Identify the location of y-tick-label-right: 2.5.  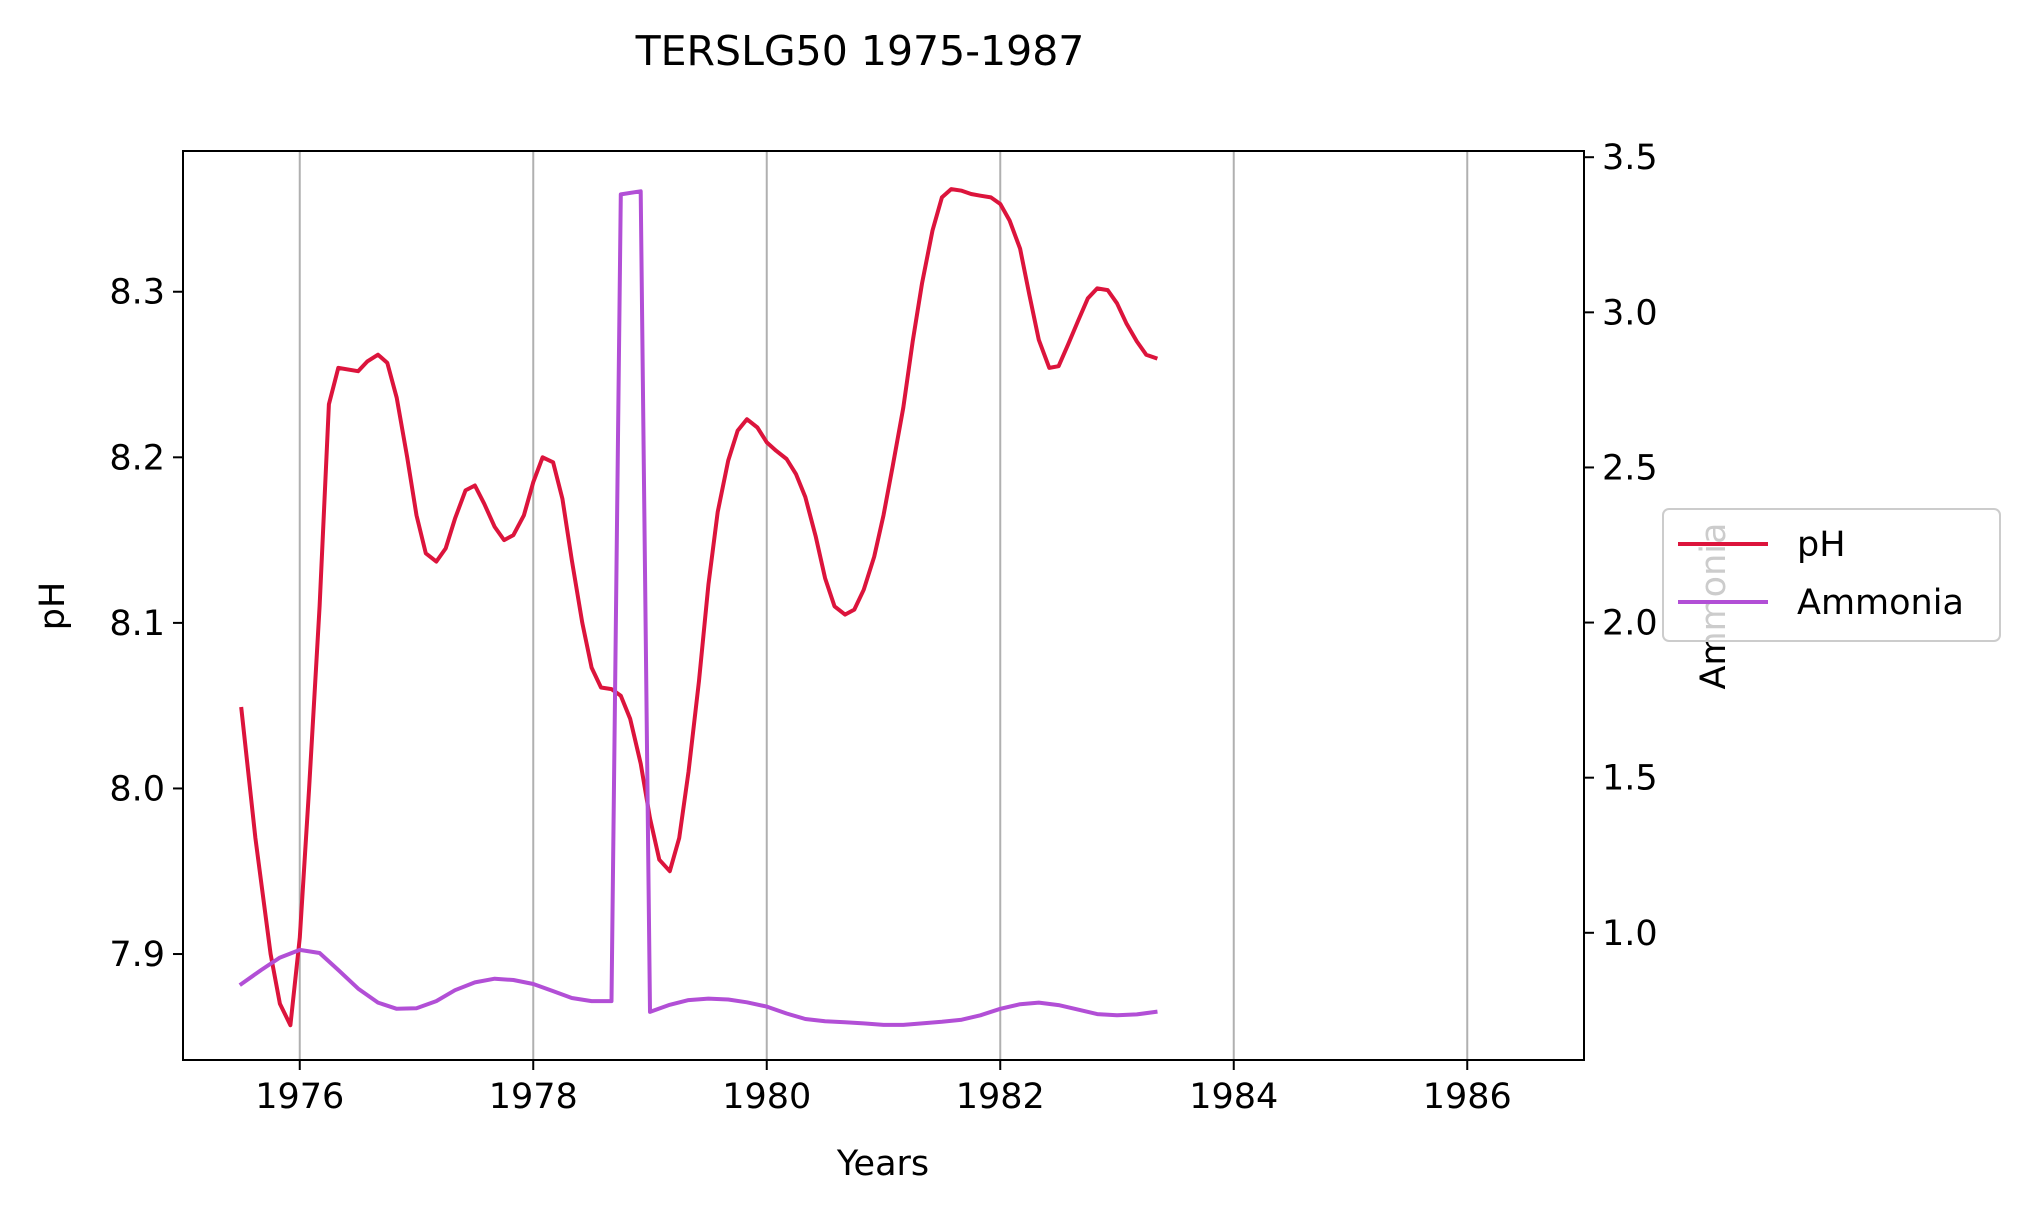
(1630, 468).